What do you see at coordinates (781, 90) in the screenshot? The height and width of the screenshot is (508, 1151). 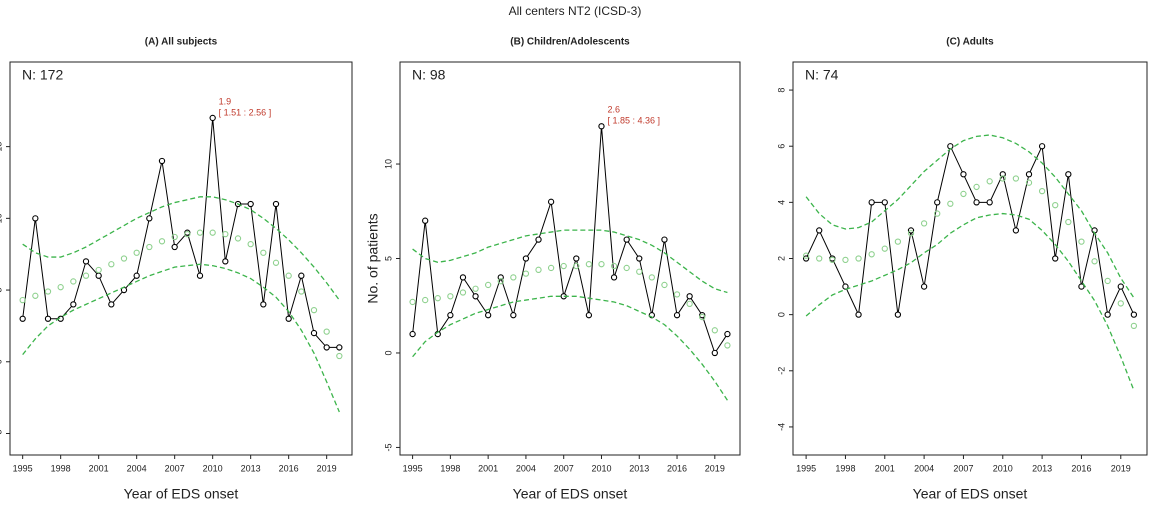 I see `y-tick-label: 8` at bounding box center [781, 90].